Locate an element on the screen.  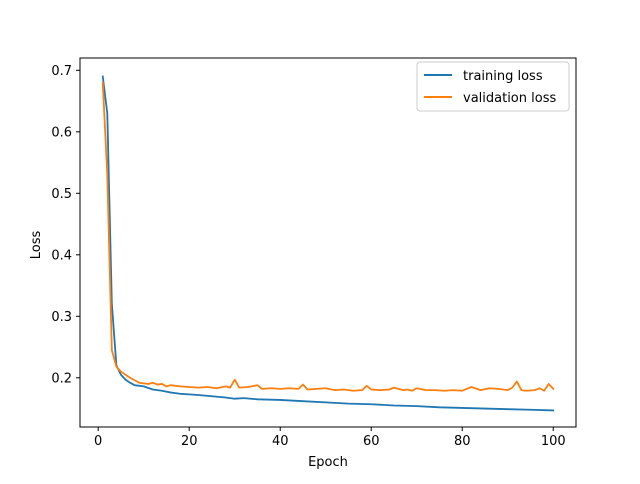
x-tick-label: 40 is located at coordinates (280, 441).